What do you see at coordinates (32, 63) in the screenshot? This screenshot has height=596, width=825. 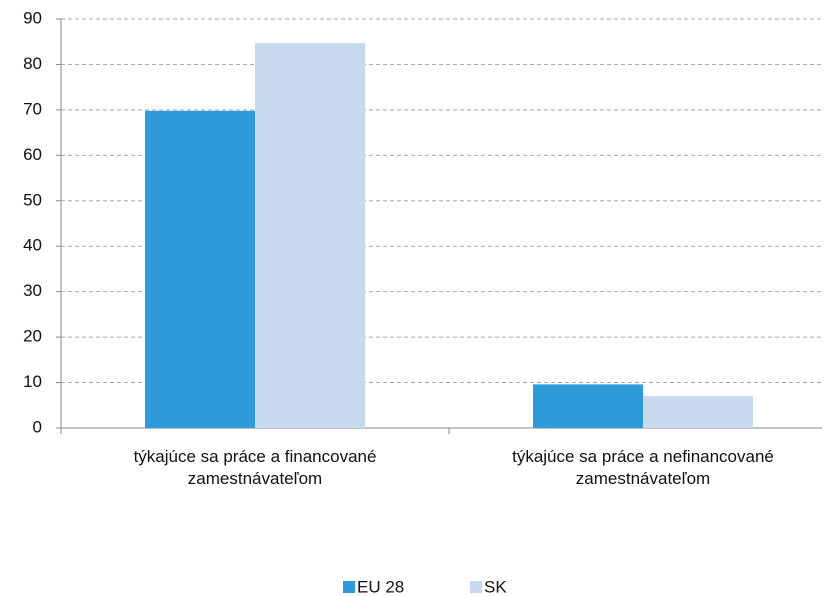 I see `y-tick-label: 80` at bounding box center [32, 63].